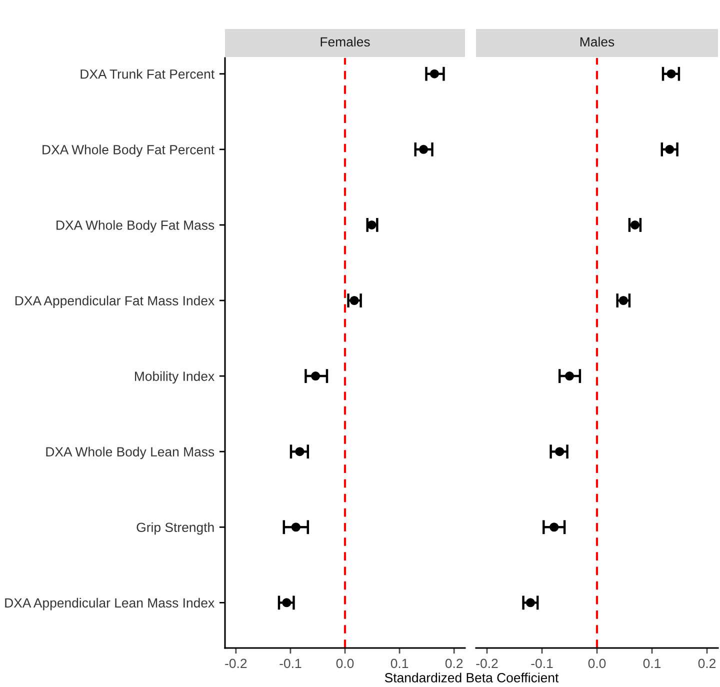 Image resolution: width=720 pixels, height=687 pixels. I want to click on chart-title: Males, so click(597, 41).